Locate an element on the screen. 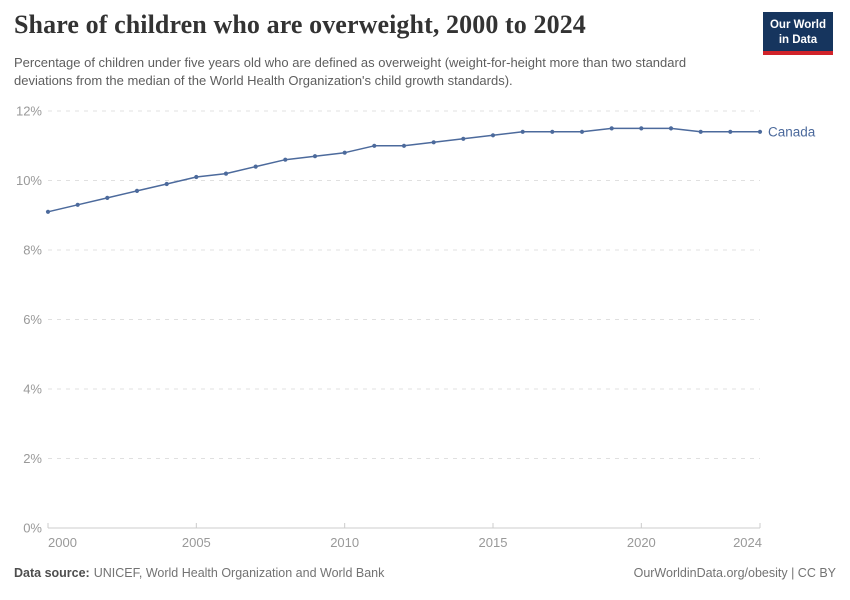 The width and height of the screenshot is (850, 600). owid-url-link: OurWorldinData.org/obesity | CC BY is located at coordinates (734, 573).